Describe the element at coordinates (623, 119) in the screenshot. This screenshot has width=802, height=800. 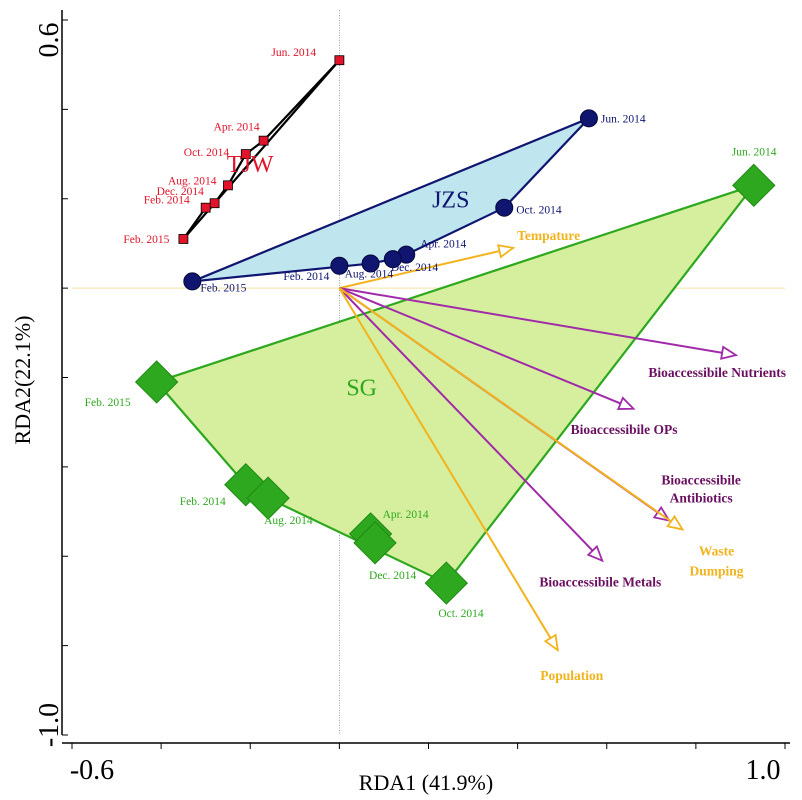
I see `jzs-label-jun-2014: Jun. 2014` at that location.